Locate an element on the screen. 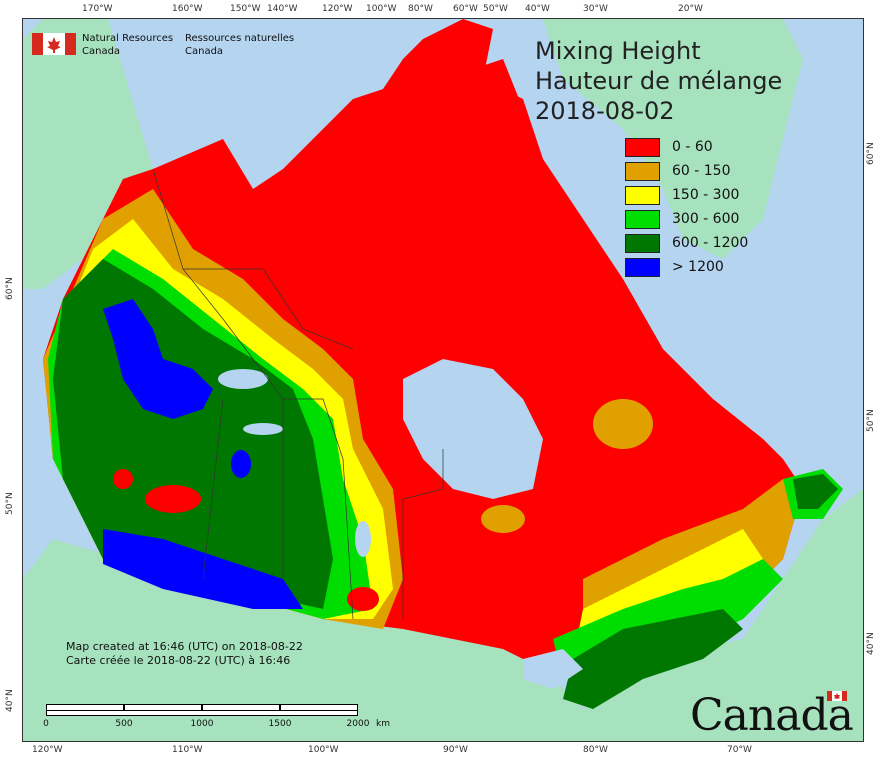 This screenshot has height=760, width=880. zone-over-1200-north is located at coordinates (158, 359).